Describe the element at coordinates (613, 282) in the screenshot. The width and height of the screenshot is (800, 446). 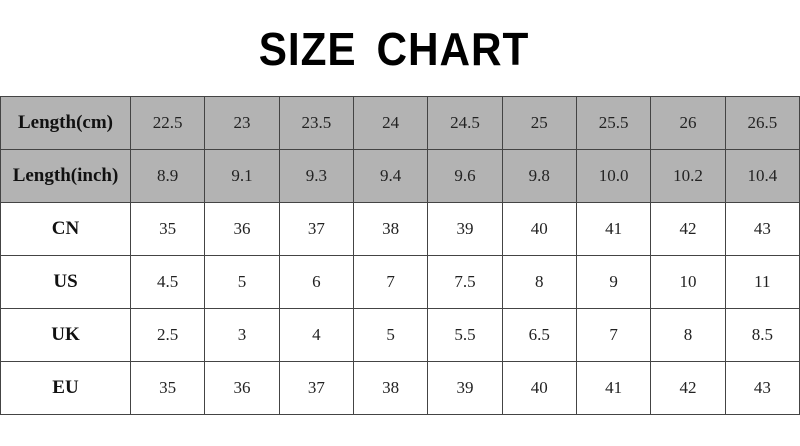
I see `table-cell: 9` at that location.